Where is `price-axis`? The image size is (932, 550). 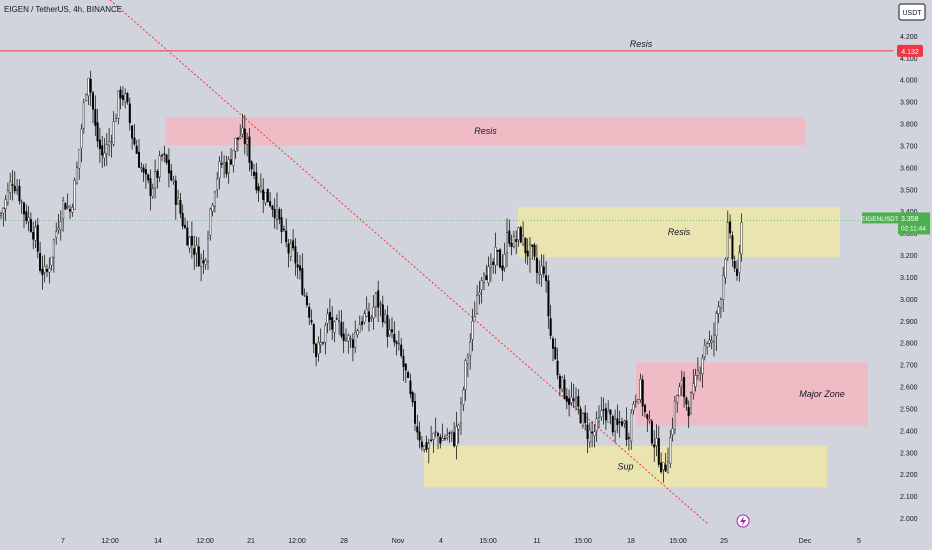
price-axis is located at coordinates (912, 275).